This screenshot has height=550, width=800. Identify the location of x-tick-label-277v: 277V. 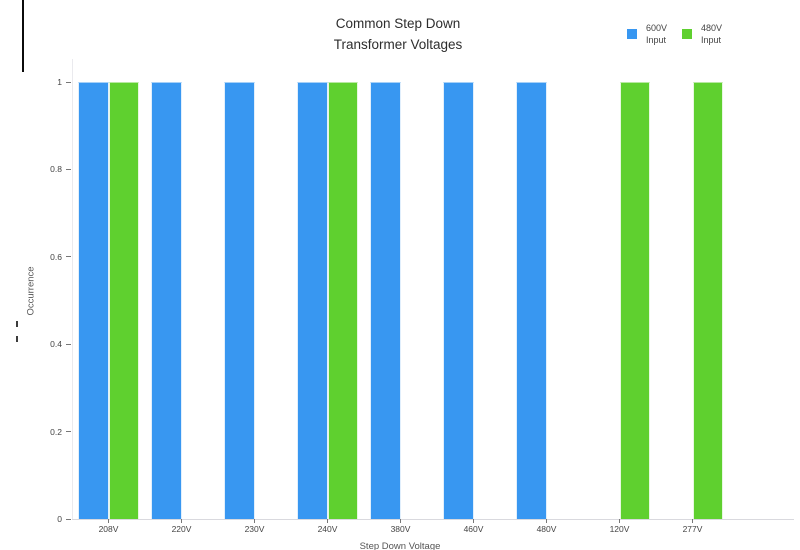
(692, 529).